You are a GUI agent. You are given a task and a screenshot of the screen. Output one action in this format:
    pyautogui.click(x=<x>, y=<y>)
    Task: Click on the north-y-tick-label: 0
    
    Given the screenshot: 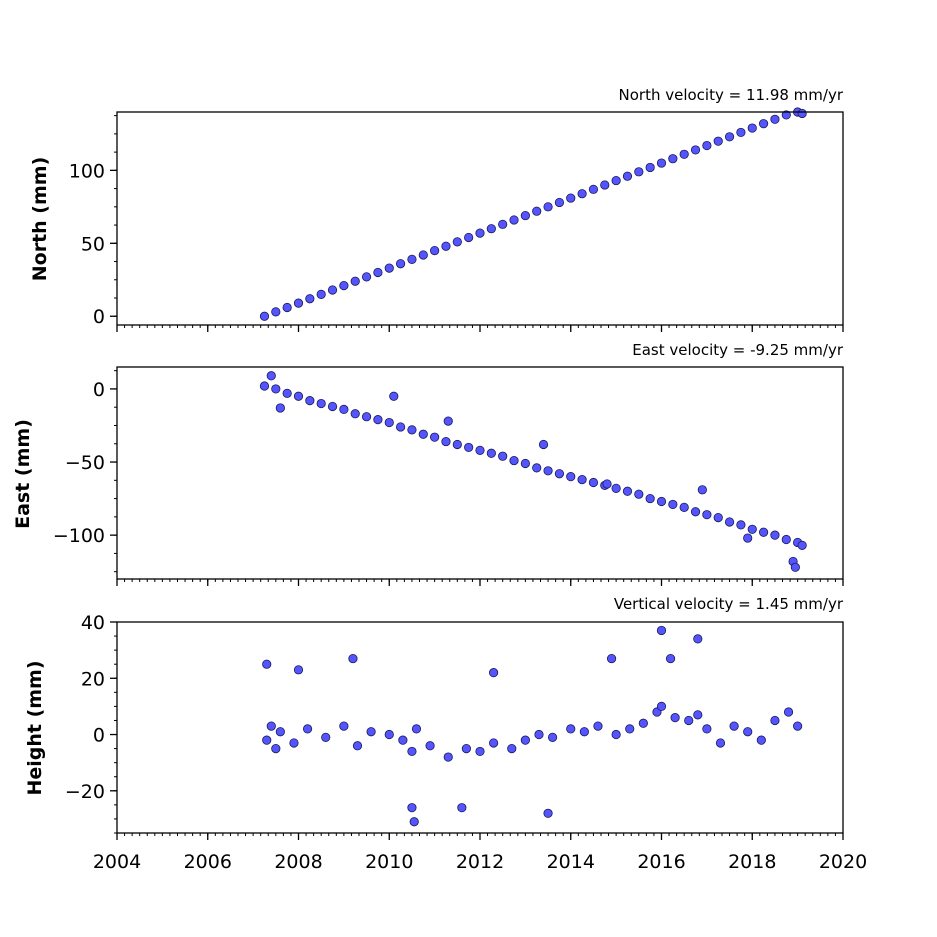 What is the action you would take?
    pyautogui.click(x=99, y=317)
    